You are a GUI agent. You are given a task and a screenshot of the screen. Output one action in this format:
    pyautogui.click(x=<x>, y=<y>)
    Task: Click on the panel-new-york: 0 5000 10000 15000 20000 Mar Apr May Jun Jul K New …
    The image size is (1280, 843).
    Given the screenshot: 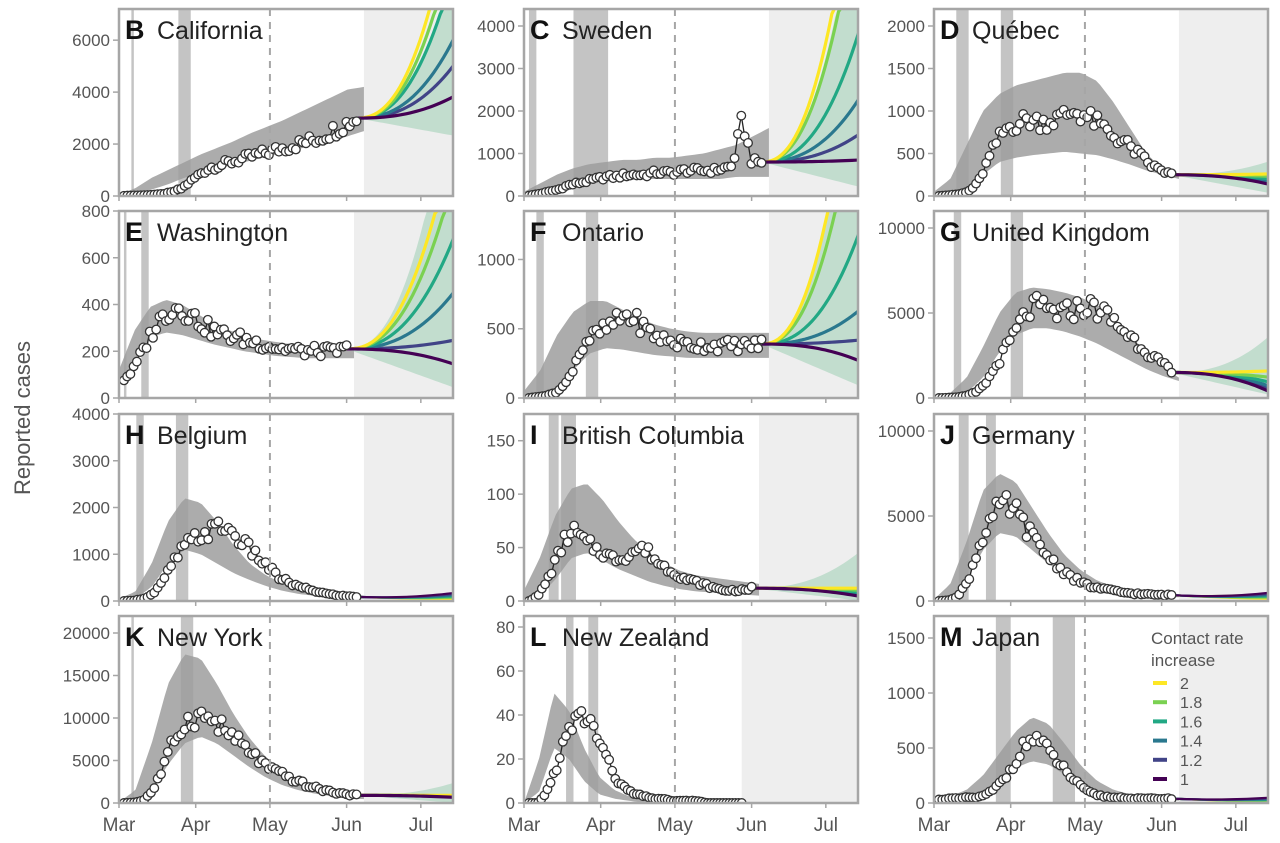 What is the action you would take?
    pyautogui.click(x=259, y=725)
    